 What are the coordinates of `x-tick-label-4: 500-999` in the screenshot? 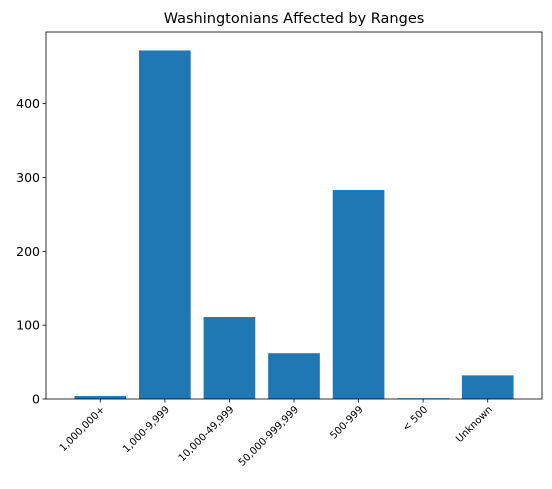 It's located at (346, 422).